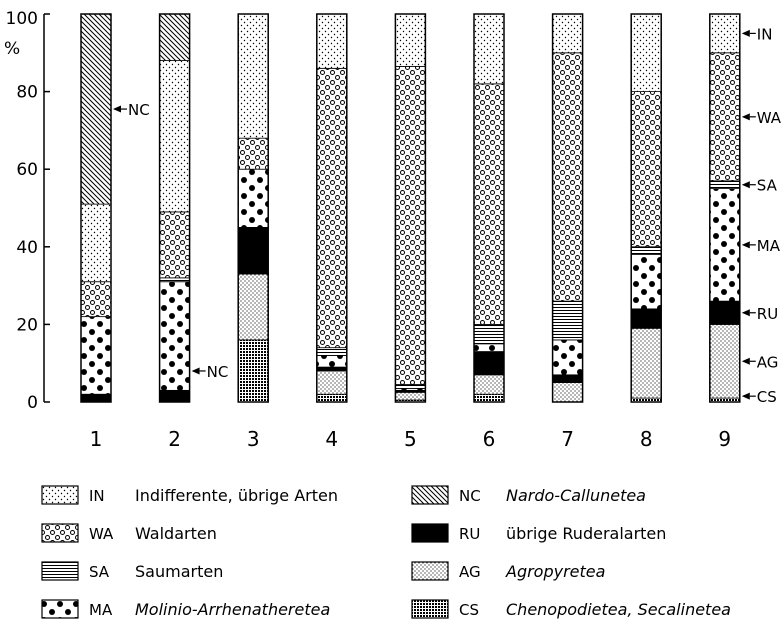 Image resolution: width=781 pixels, height=624 pixels. Describe the element at coordinates (27, 325) in the screenshot. I see `y-tick-label: 20` at that location.